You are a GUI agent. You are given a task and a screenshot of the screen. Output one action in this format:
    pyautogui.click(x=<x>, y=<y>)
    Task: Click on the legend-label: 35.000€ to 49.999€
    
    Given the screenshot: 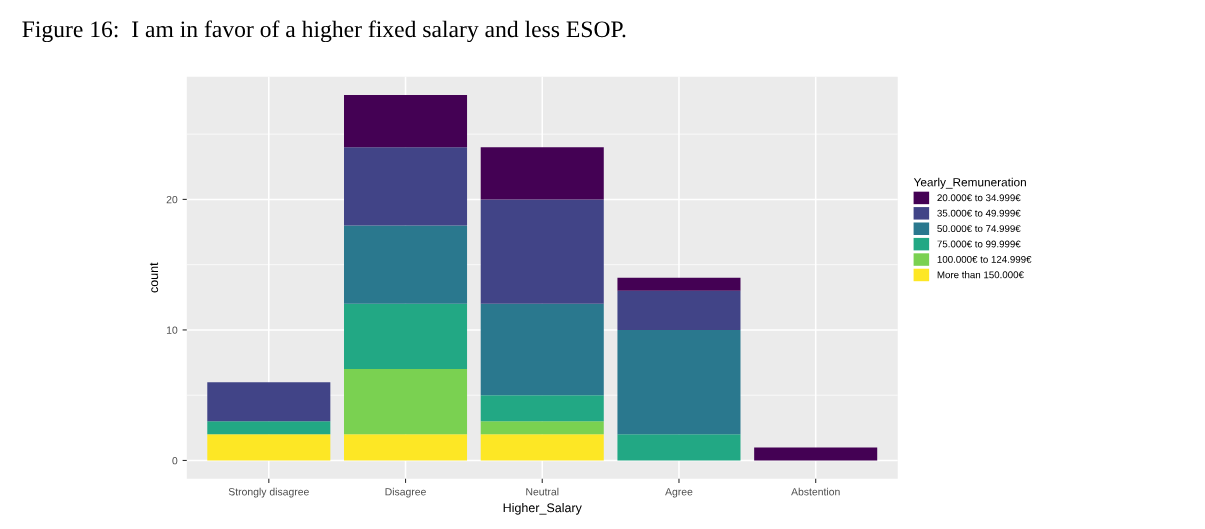 What is the action you would take?
    pyautogui.click(x=979, y=213)
    